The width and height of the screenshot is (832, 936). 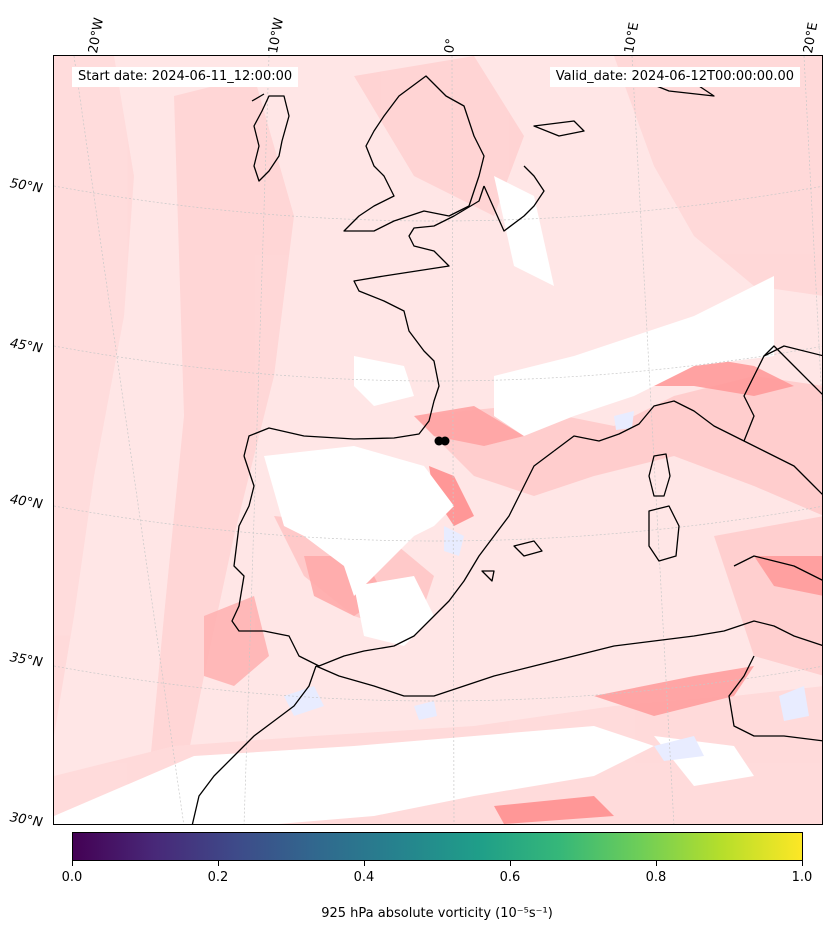 What do you see at coordinates (802, 877) in the screenshot?
I see `colorbar-tick-label: 1.0` at bounding box center [802, 877].